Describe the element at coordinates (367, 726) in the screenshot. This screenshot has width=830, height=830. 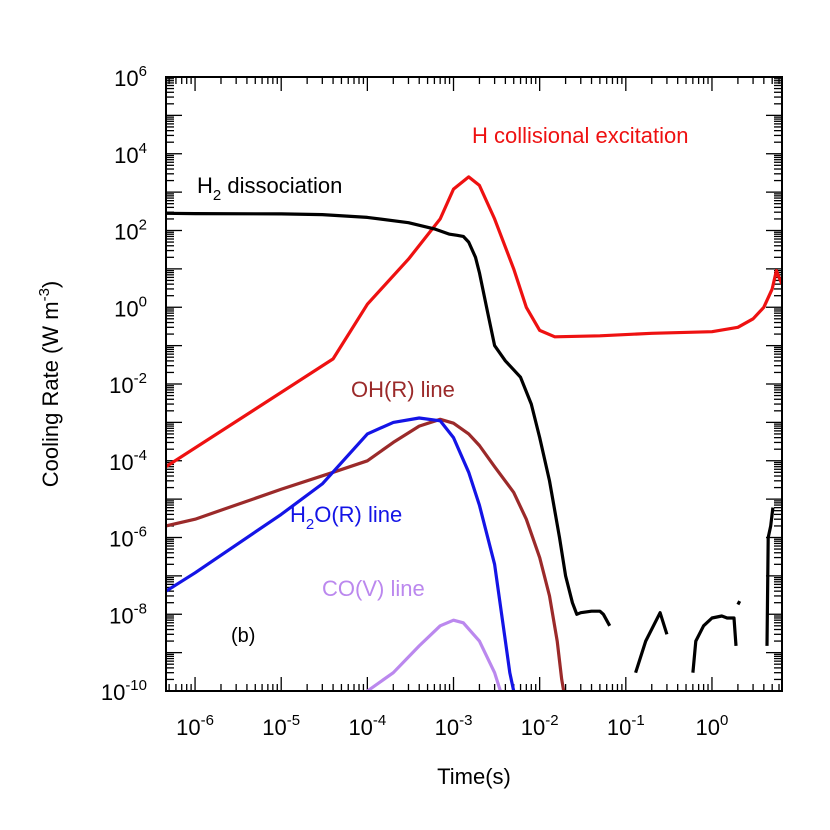
I see `x-tick-label: 10⁻⁴` at that location.